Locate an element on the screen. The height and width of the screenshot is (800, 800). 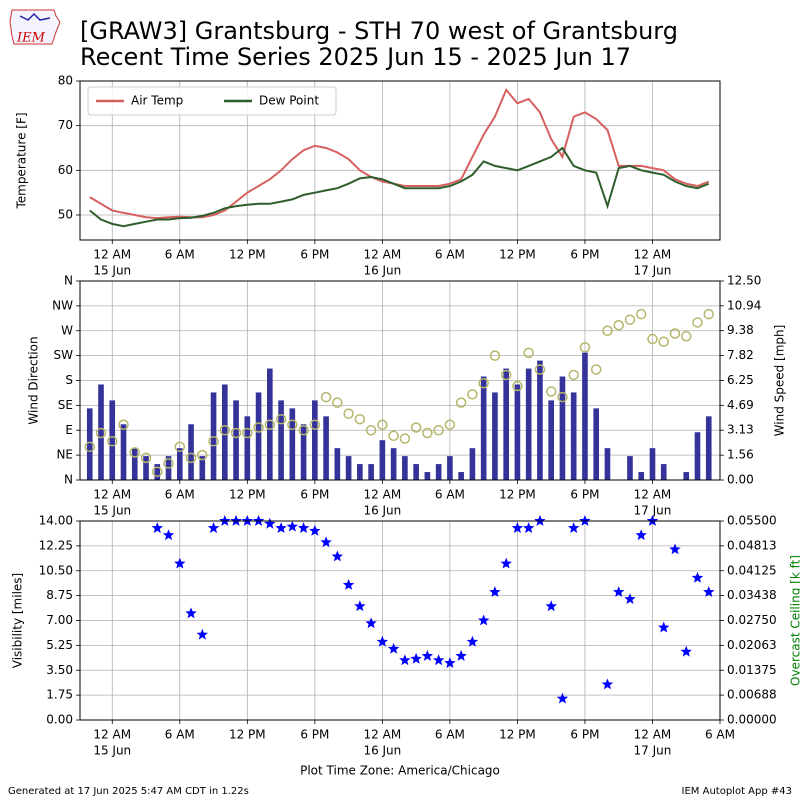
y2-tick-label: 0.05500 is located at coordinates (752, 521).